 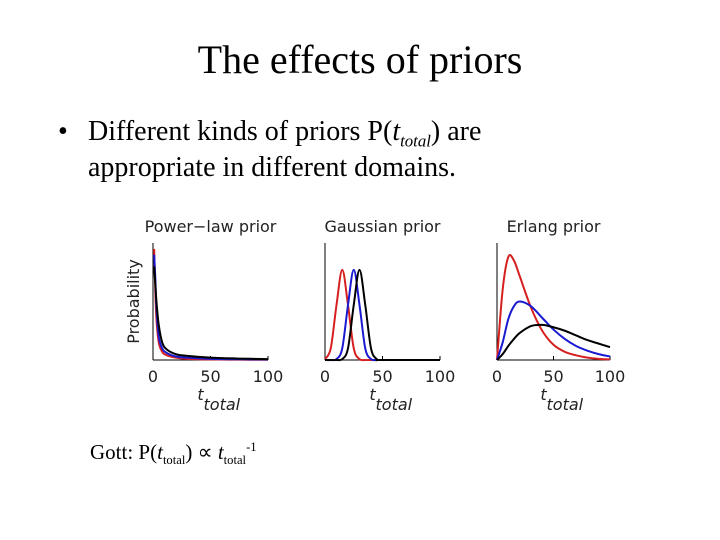 What do you see at coordinates (211, 226) in the screenshot?
I see `chart-title: Power−law prior` at bounding box center [211, 226].